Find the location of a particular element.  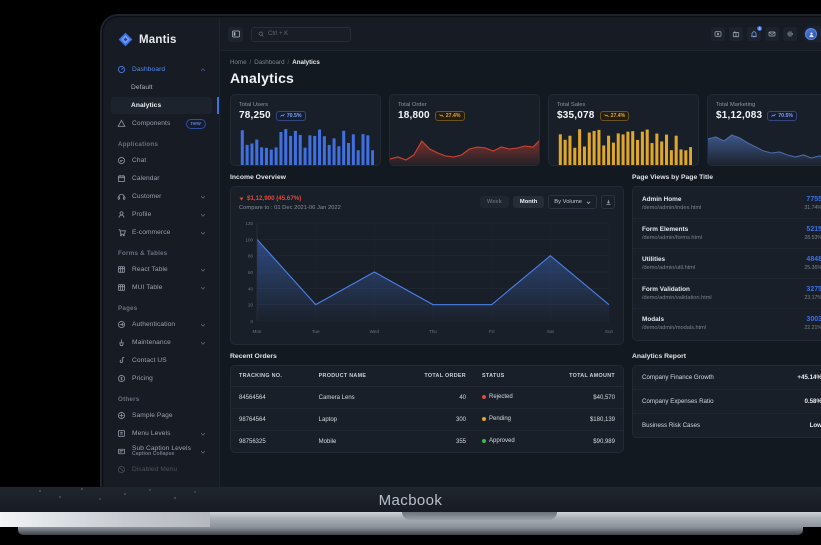

brand: Mantis is located at coordinates (161, 38).